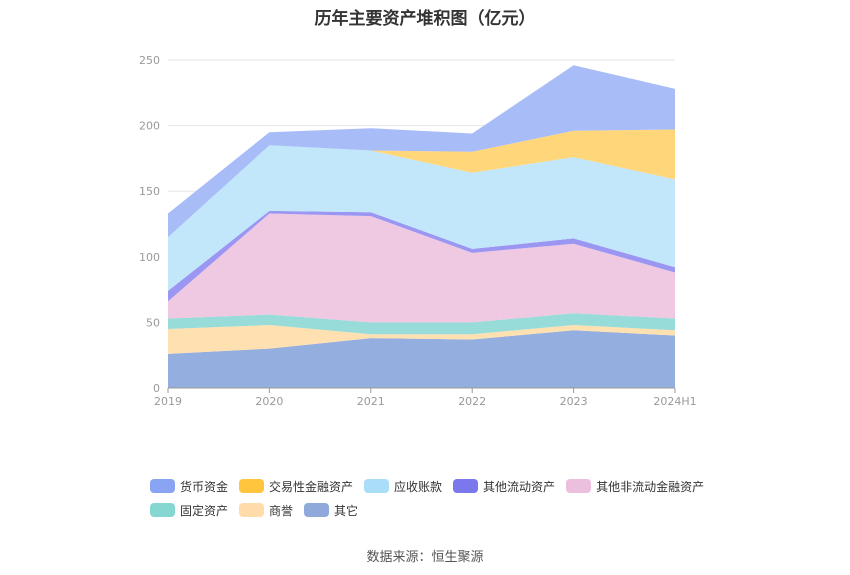 Image resolution: width=850 pixels, height=575 pixels. Describe the element at coordinates (204, 486) in the screenshot. I see `legend-label: 货币资金` at that location.